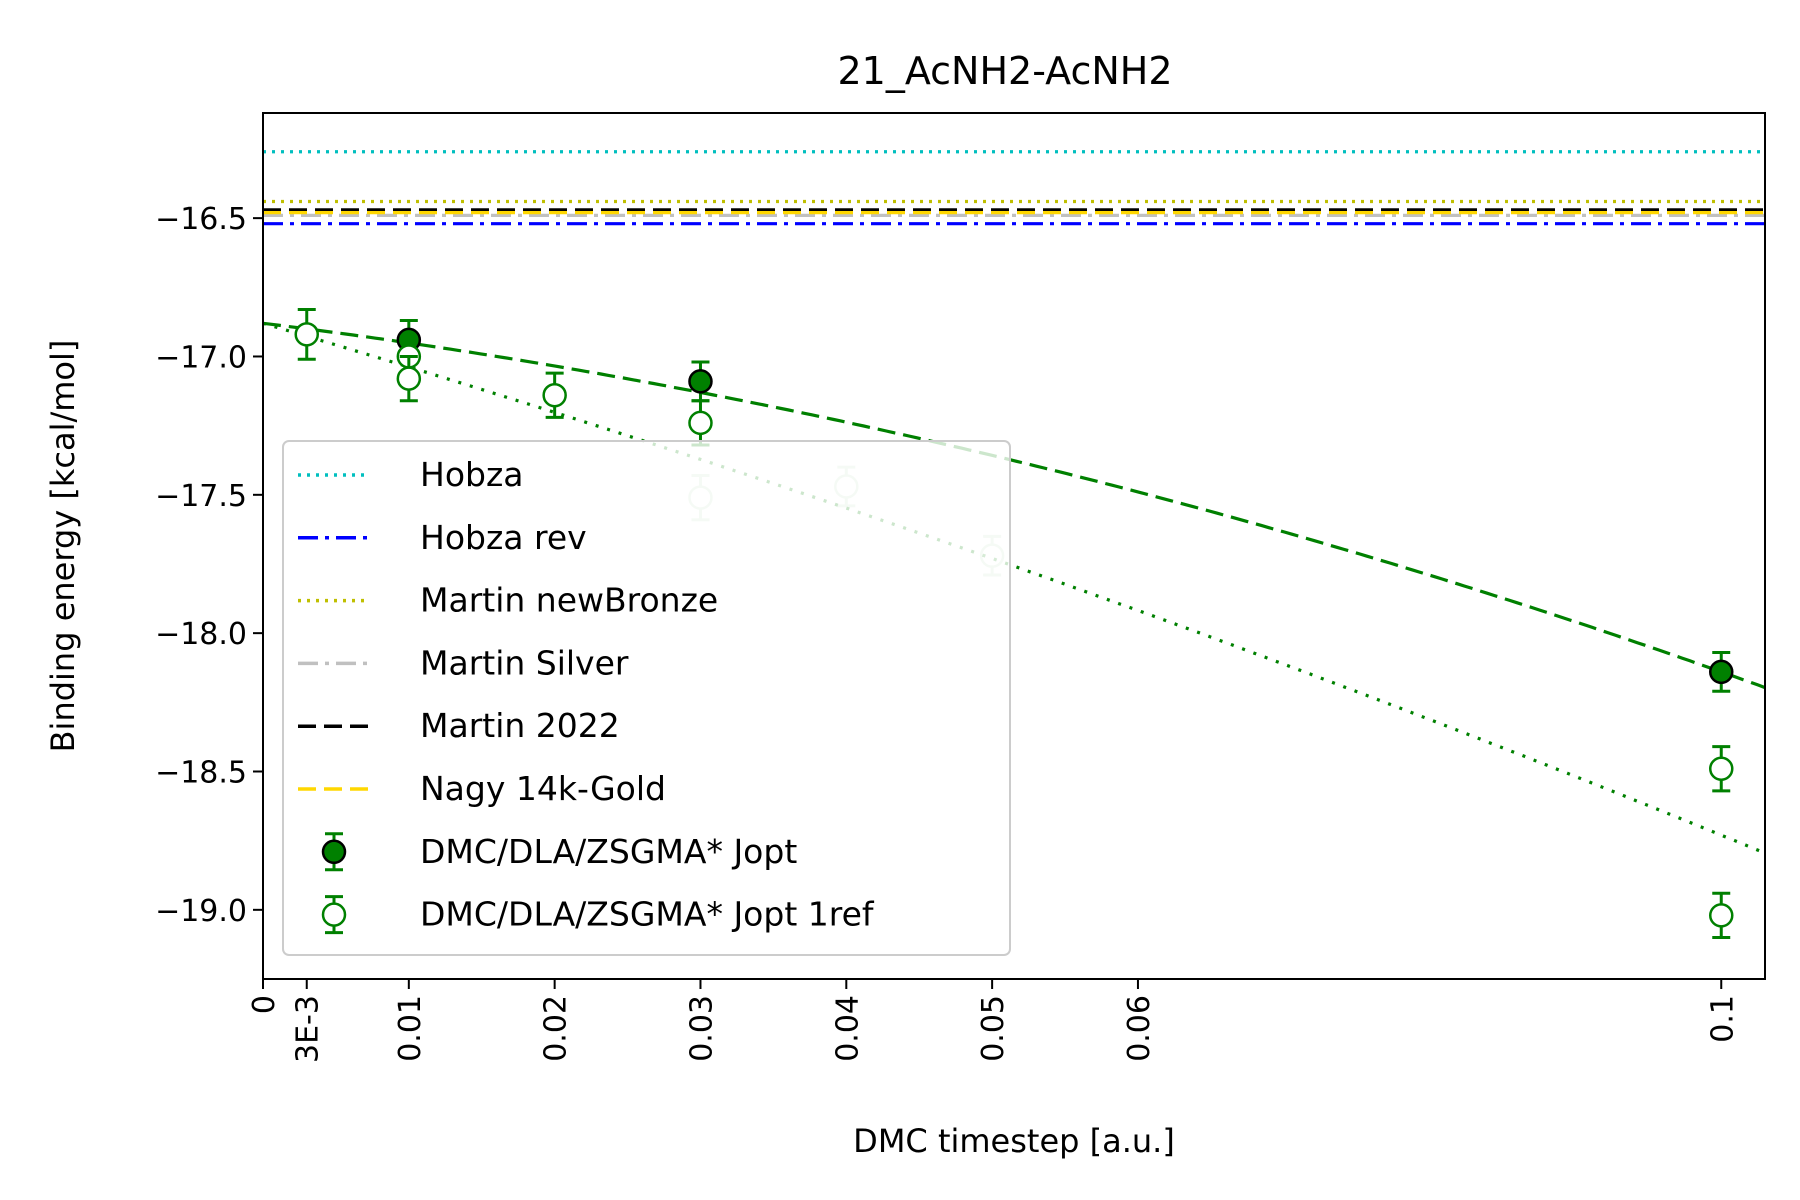  I want to click on y-tick-label: −17.5, so click(201, 496).